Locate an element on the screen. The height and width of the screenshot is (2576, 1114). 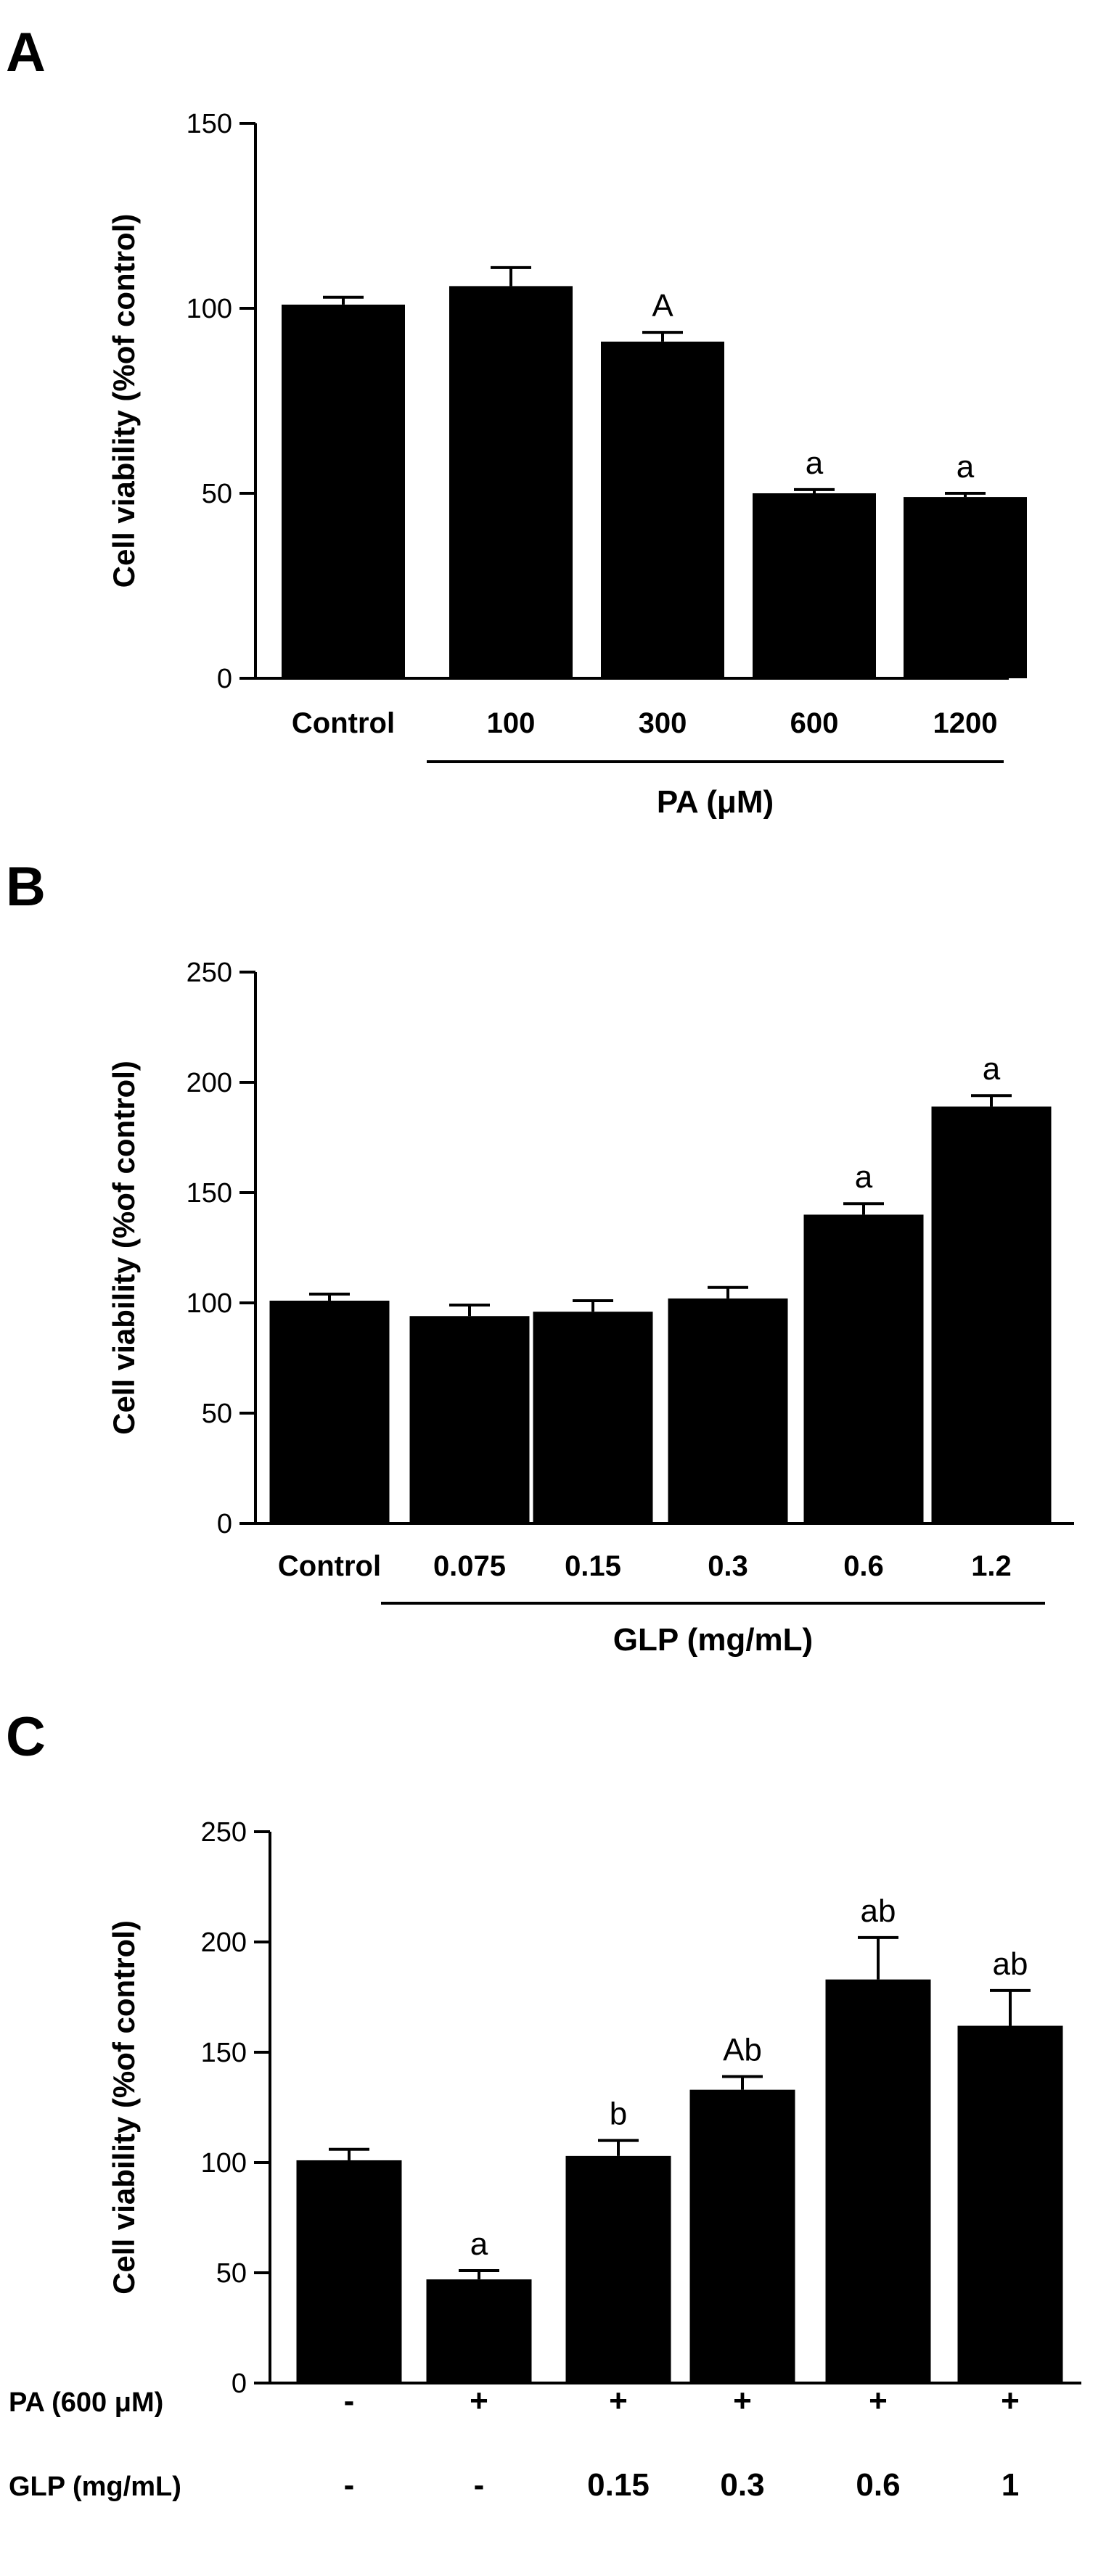
significance-label-b-4: a is located at coordinates (864, 1177).